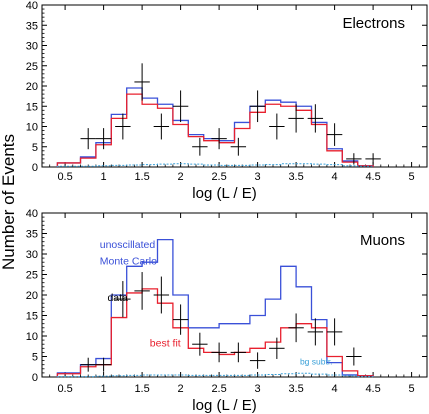 This screenshot has height=414, width=429. What do you see at coordinates (382, 240) in the screenshot?
I see `panel-title: Muons` at bounding box center [382, 240].